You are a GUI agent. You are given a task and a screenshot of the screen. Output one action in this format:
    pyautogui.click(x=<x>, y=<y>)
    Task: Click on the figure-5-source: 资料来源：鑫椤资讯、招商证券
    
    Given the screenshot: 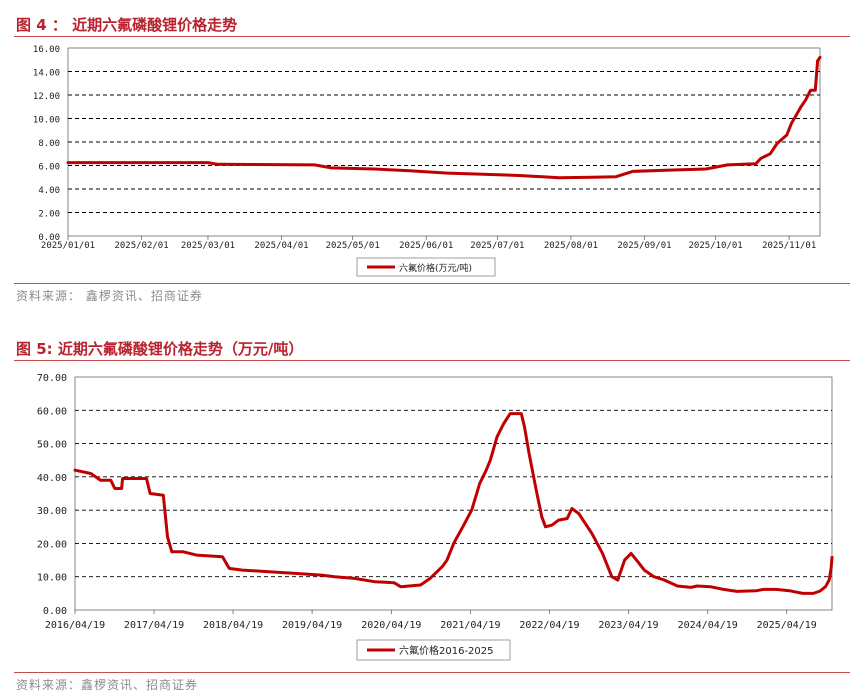 What is the action you would take?
    pyautogui.click(x=107, y=685)
    